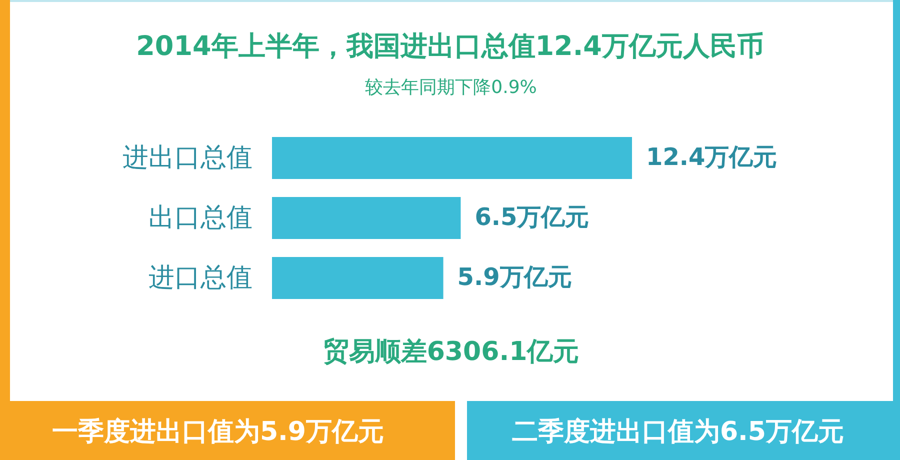 The height and width of the screenshot is (460, 900). I want to click on text: 贸易顺差6306.1亿元, so click(451, 352).